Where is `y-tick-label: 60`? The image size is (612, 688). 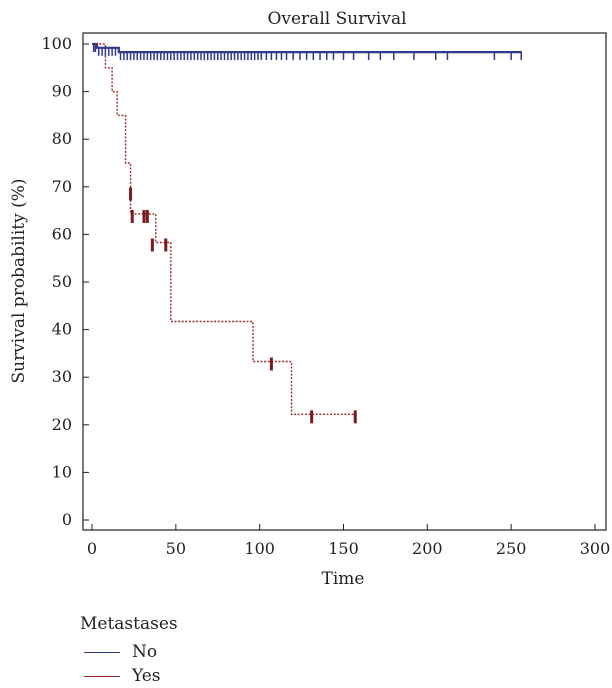
y-tick-label: 60 is located at coordinates (62, 233).